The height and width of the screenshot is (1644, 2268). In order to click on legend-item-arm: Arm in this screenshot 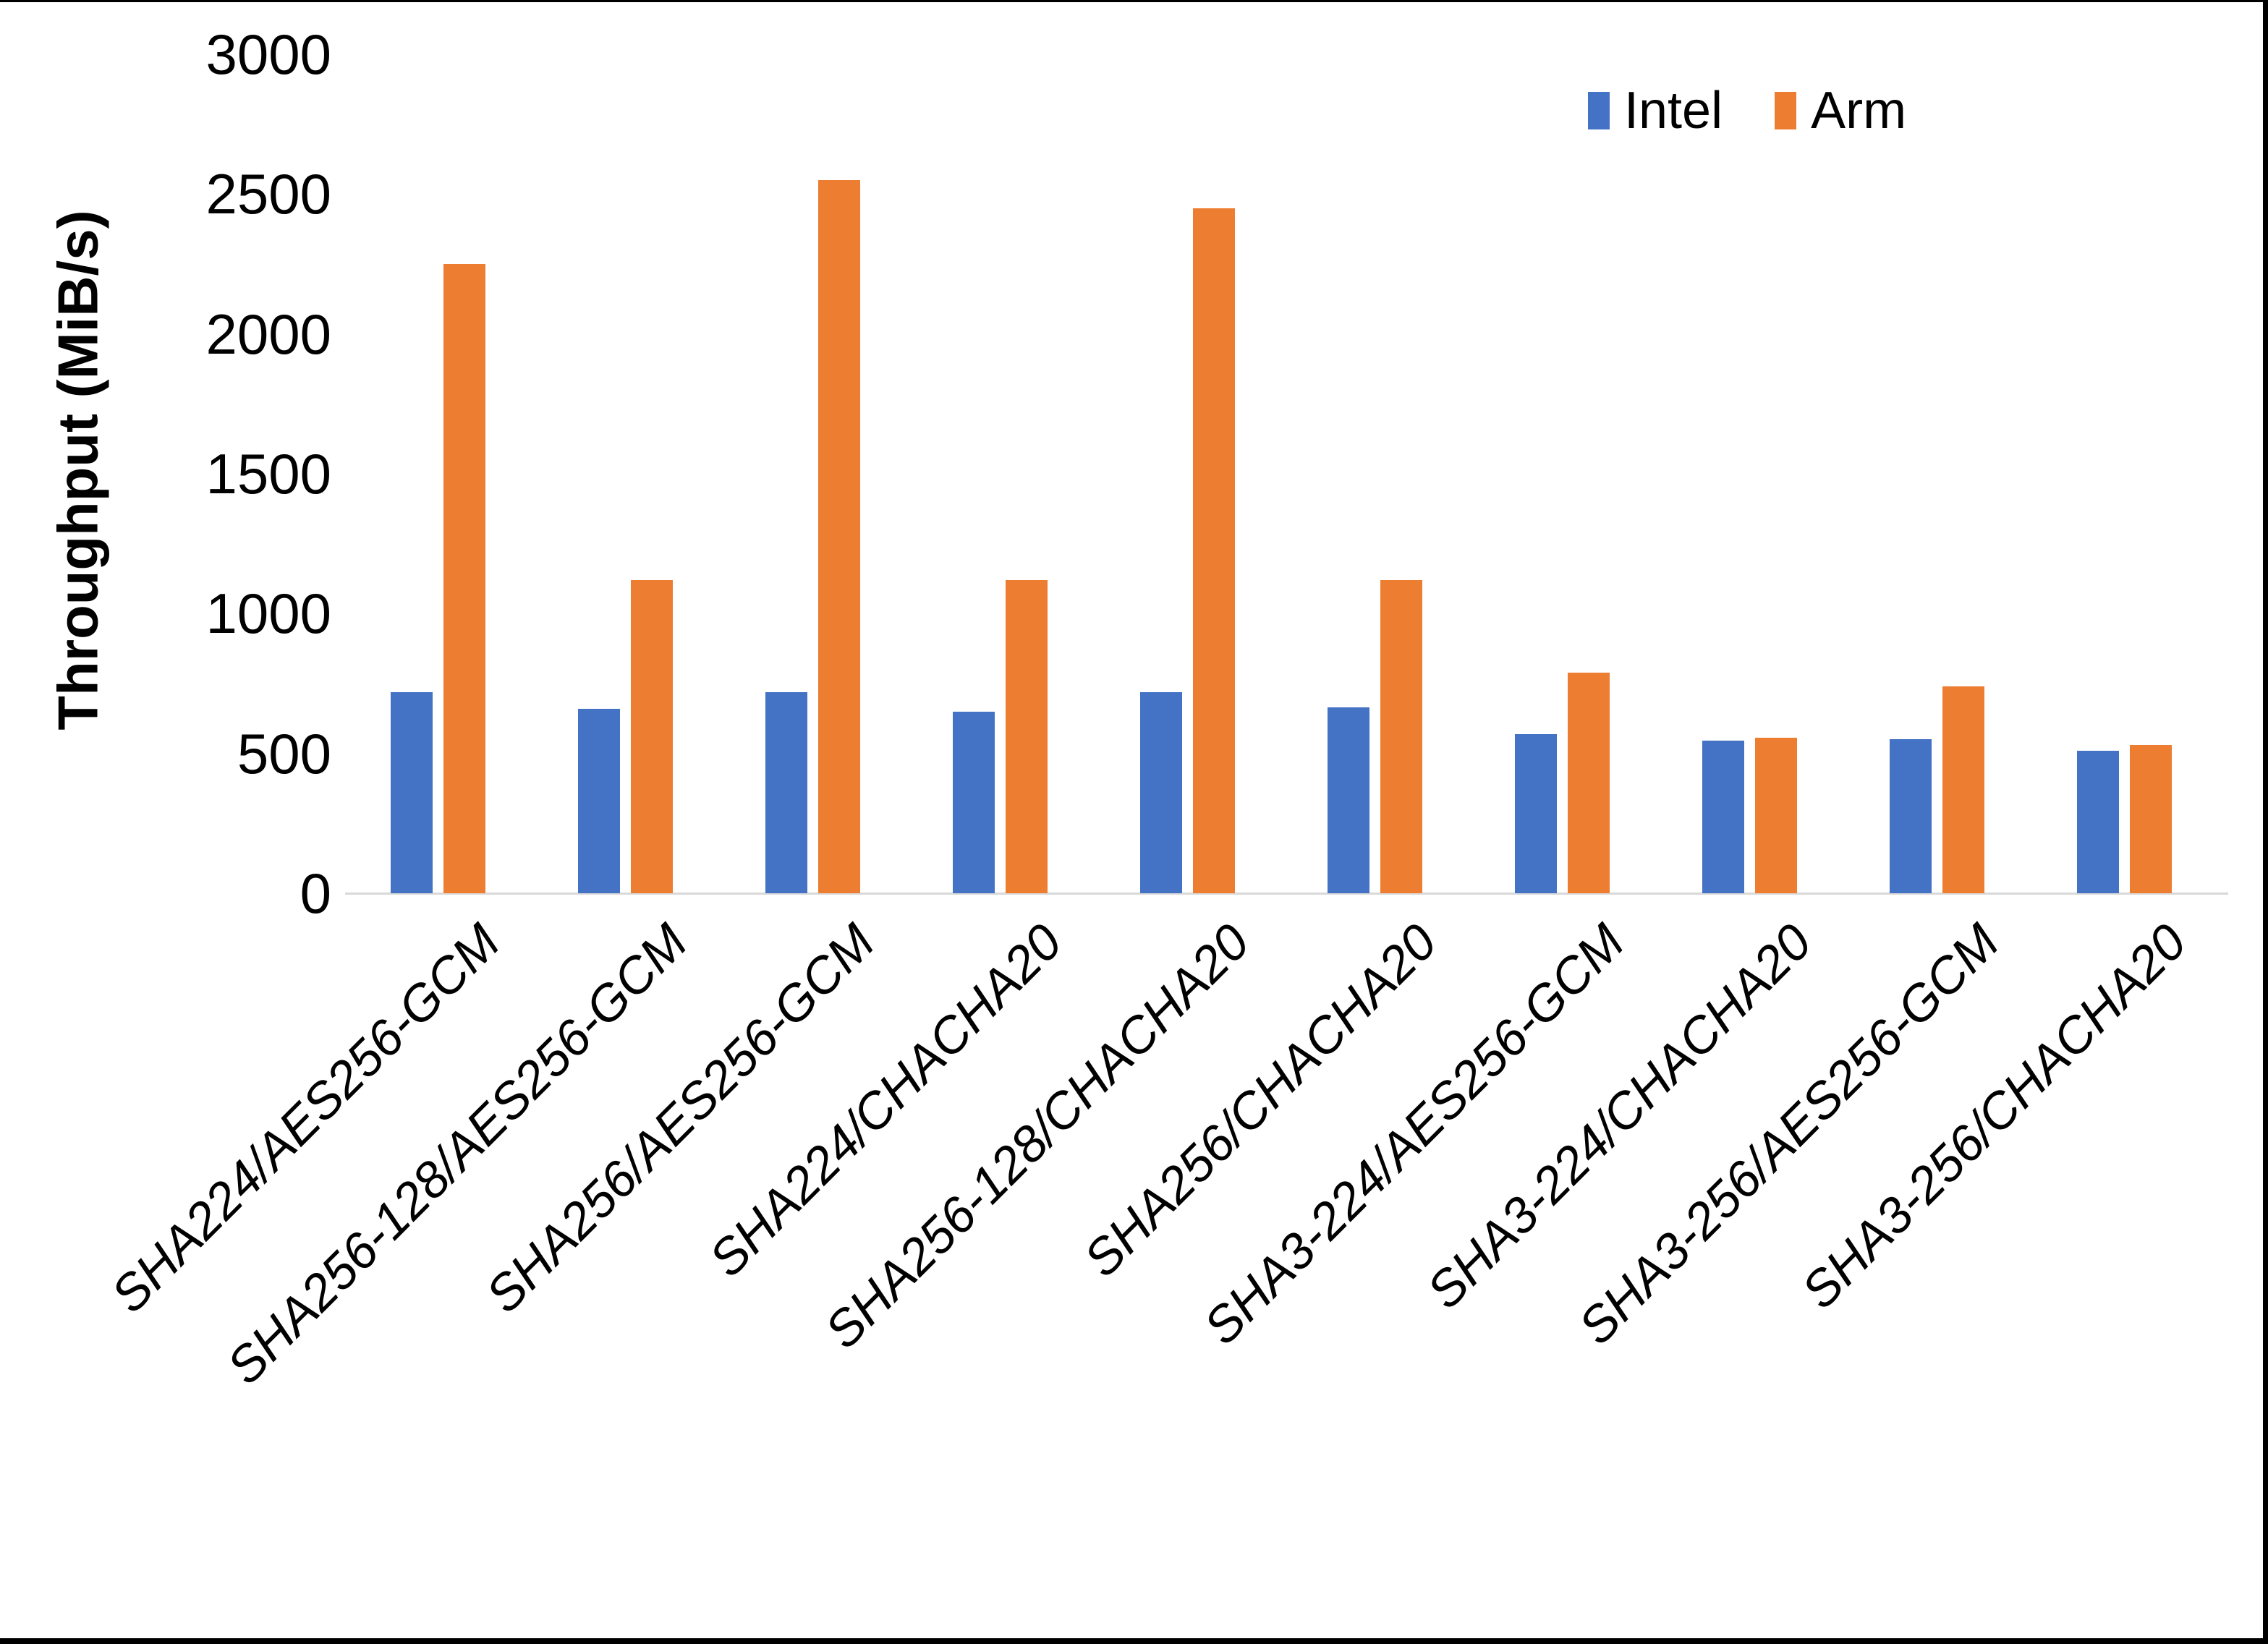, I will do `click(1841, 110)`.